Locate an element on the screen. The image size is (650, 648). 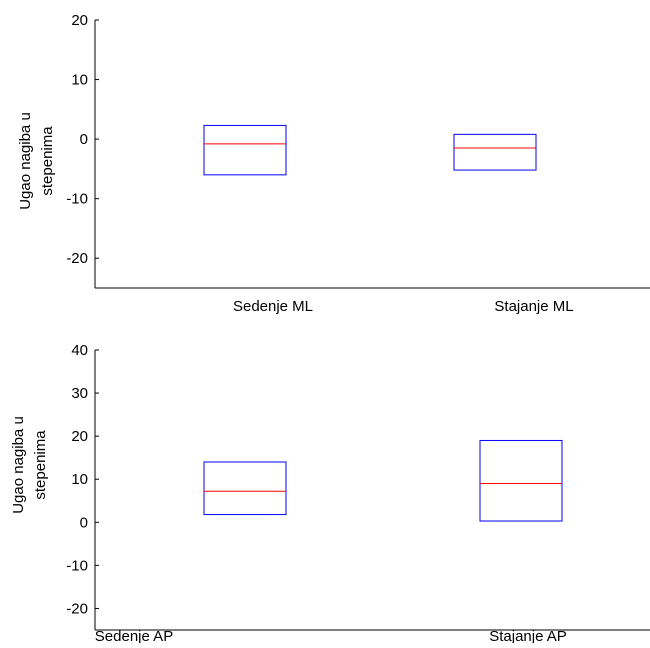
panel2-y-axis-title-line-2: stepenima is located at coordinates (40, 465).